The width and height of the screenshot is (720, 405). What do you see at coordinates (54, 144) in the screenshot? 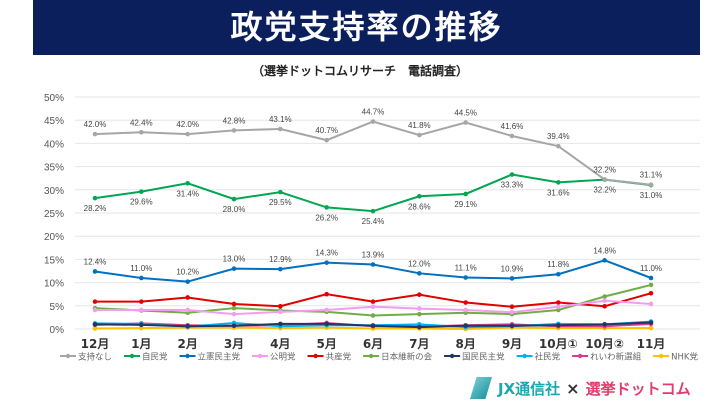
I see `y-tick-label: 40%` at bounding box center [54, 144].